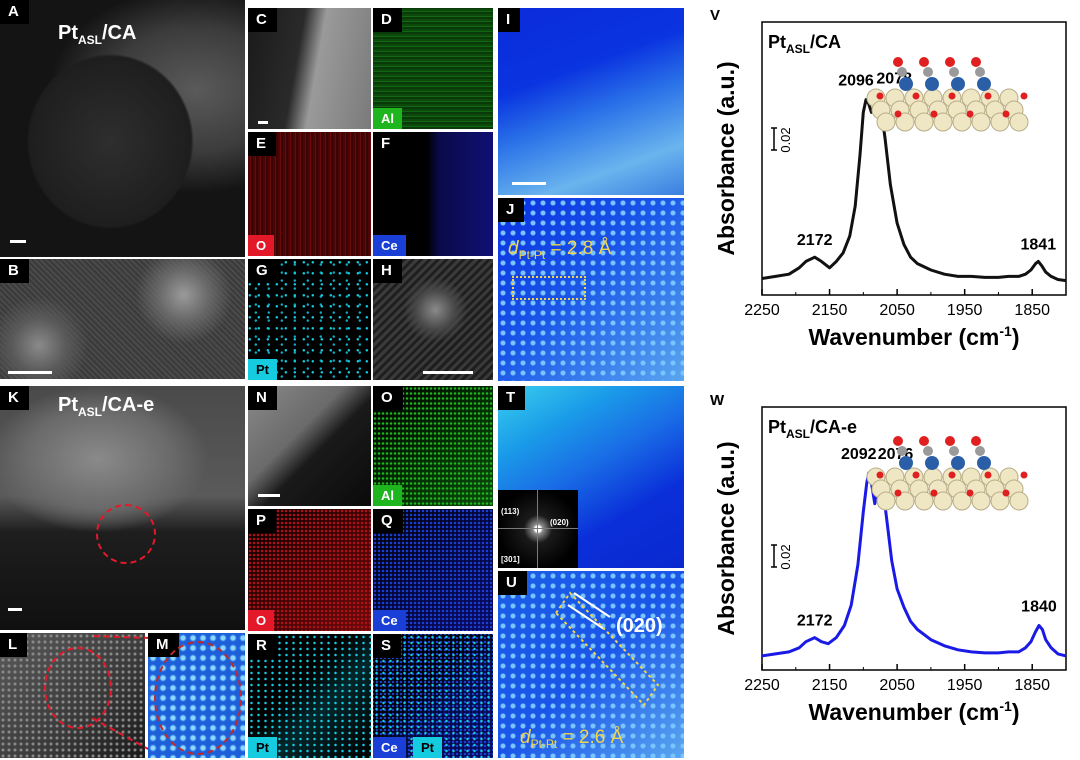 This screenshot has width=1080, height=760. I want to click on panel-n-haadf-image: N, so click(309, 446).